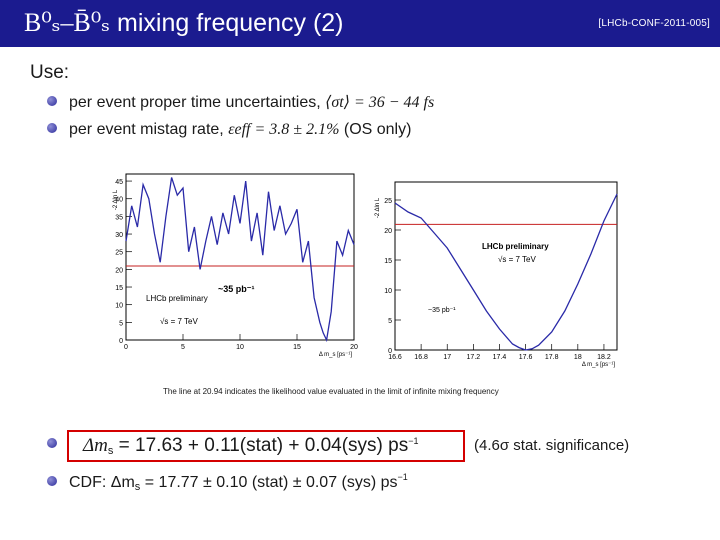 Image resolution: width=720 pixels, height=540 pixels. What do you see at coordinates (578, 357) in the screenshot?
I see `x-tick-label: 18` at bounding box center [578, 357].